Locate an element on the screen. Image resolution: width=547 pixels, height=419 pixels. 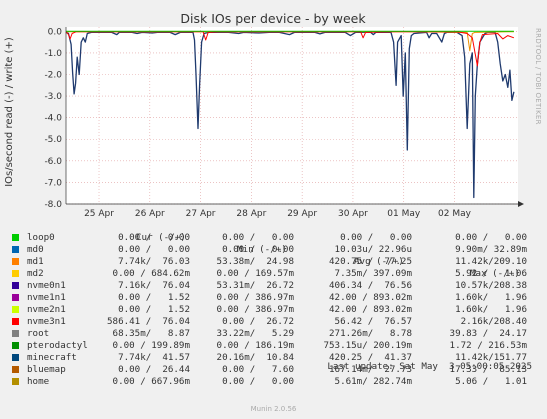
legend-name: nvme0n1 is located at coordinates (46, 285).